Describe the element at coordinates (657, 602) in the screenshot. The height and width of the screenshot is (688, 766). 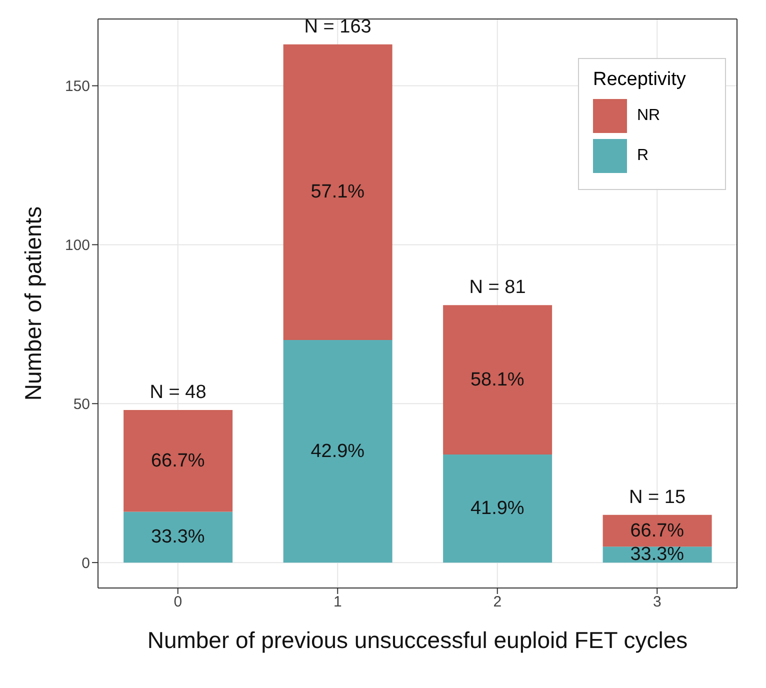
I see `x-tick-label: 3` at that location.